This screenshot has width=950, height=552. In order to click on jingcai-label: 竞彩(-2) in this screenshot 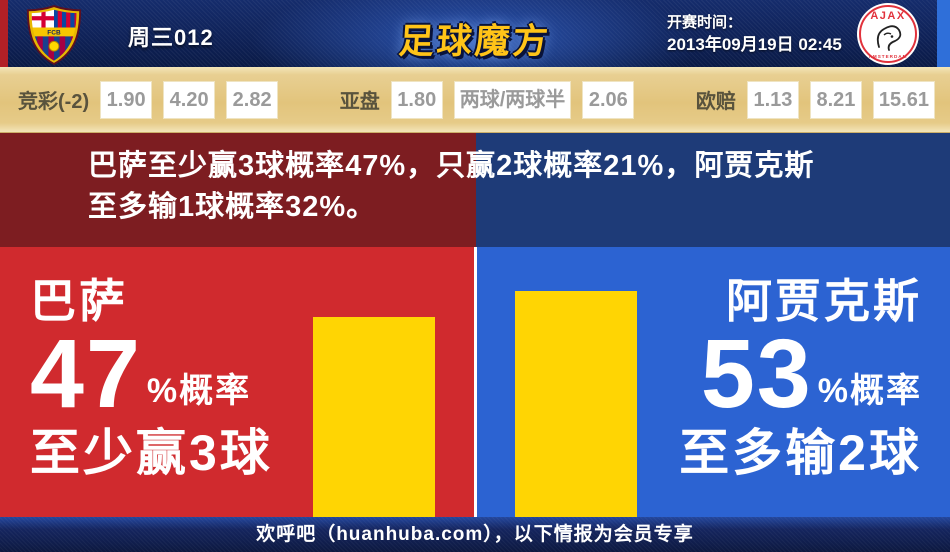, I will do `click(54, 102)`.